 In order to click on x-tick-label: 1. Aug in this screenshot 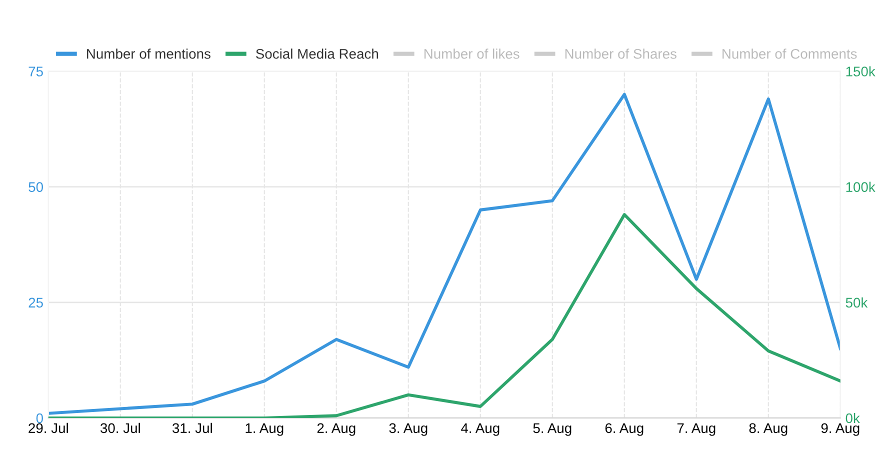, I will do `click(265, 429)`.